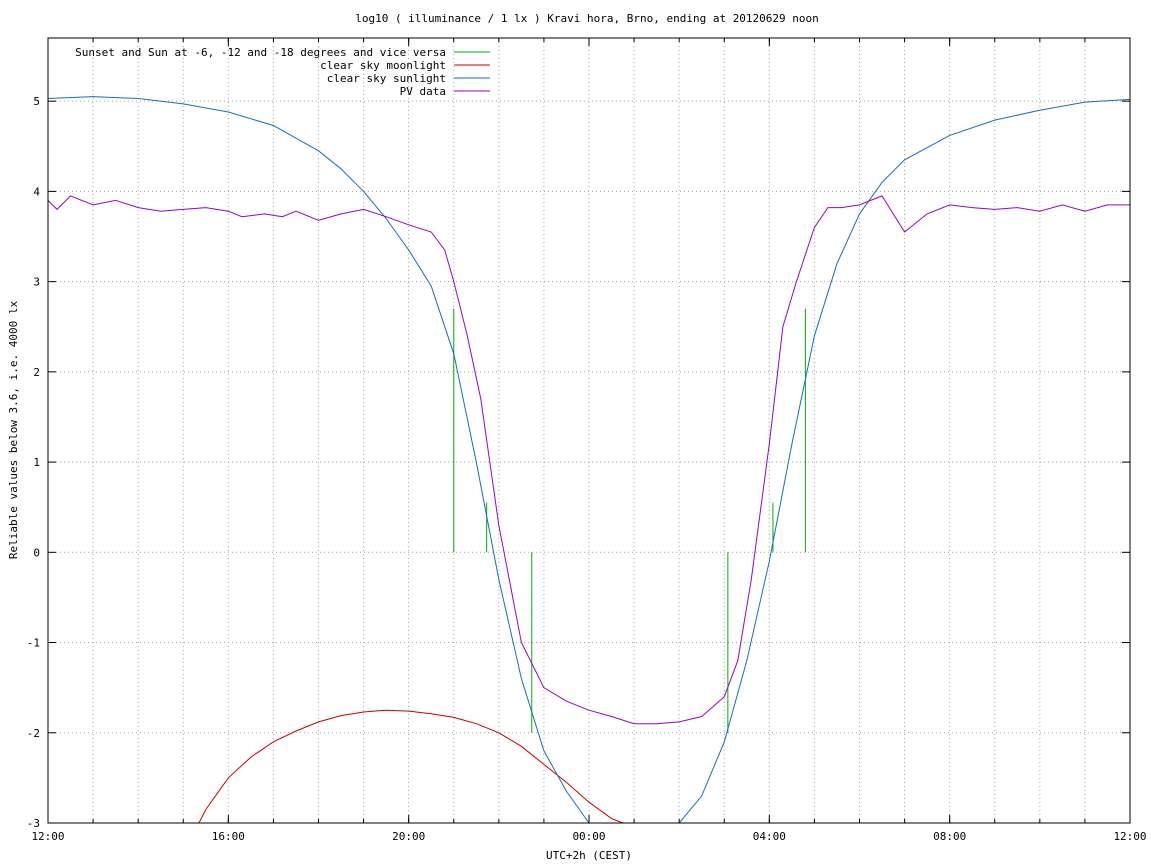 This screenshot has height=868, width=1151. I want to click on y-tick-label: 4, so click(36, 191).